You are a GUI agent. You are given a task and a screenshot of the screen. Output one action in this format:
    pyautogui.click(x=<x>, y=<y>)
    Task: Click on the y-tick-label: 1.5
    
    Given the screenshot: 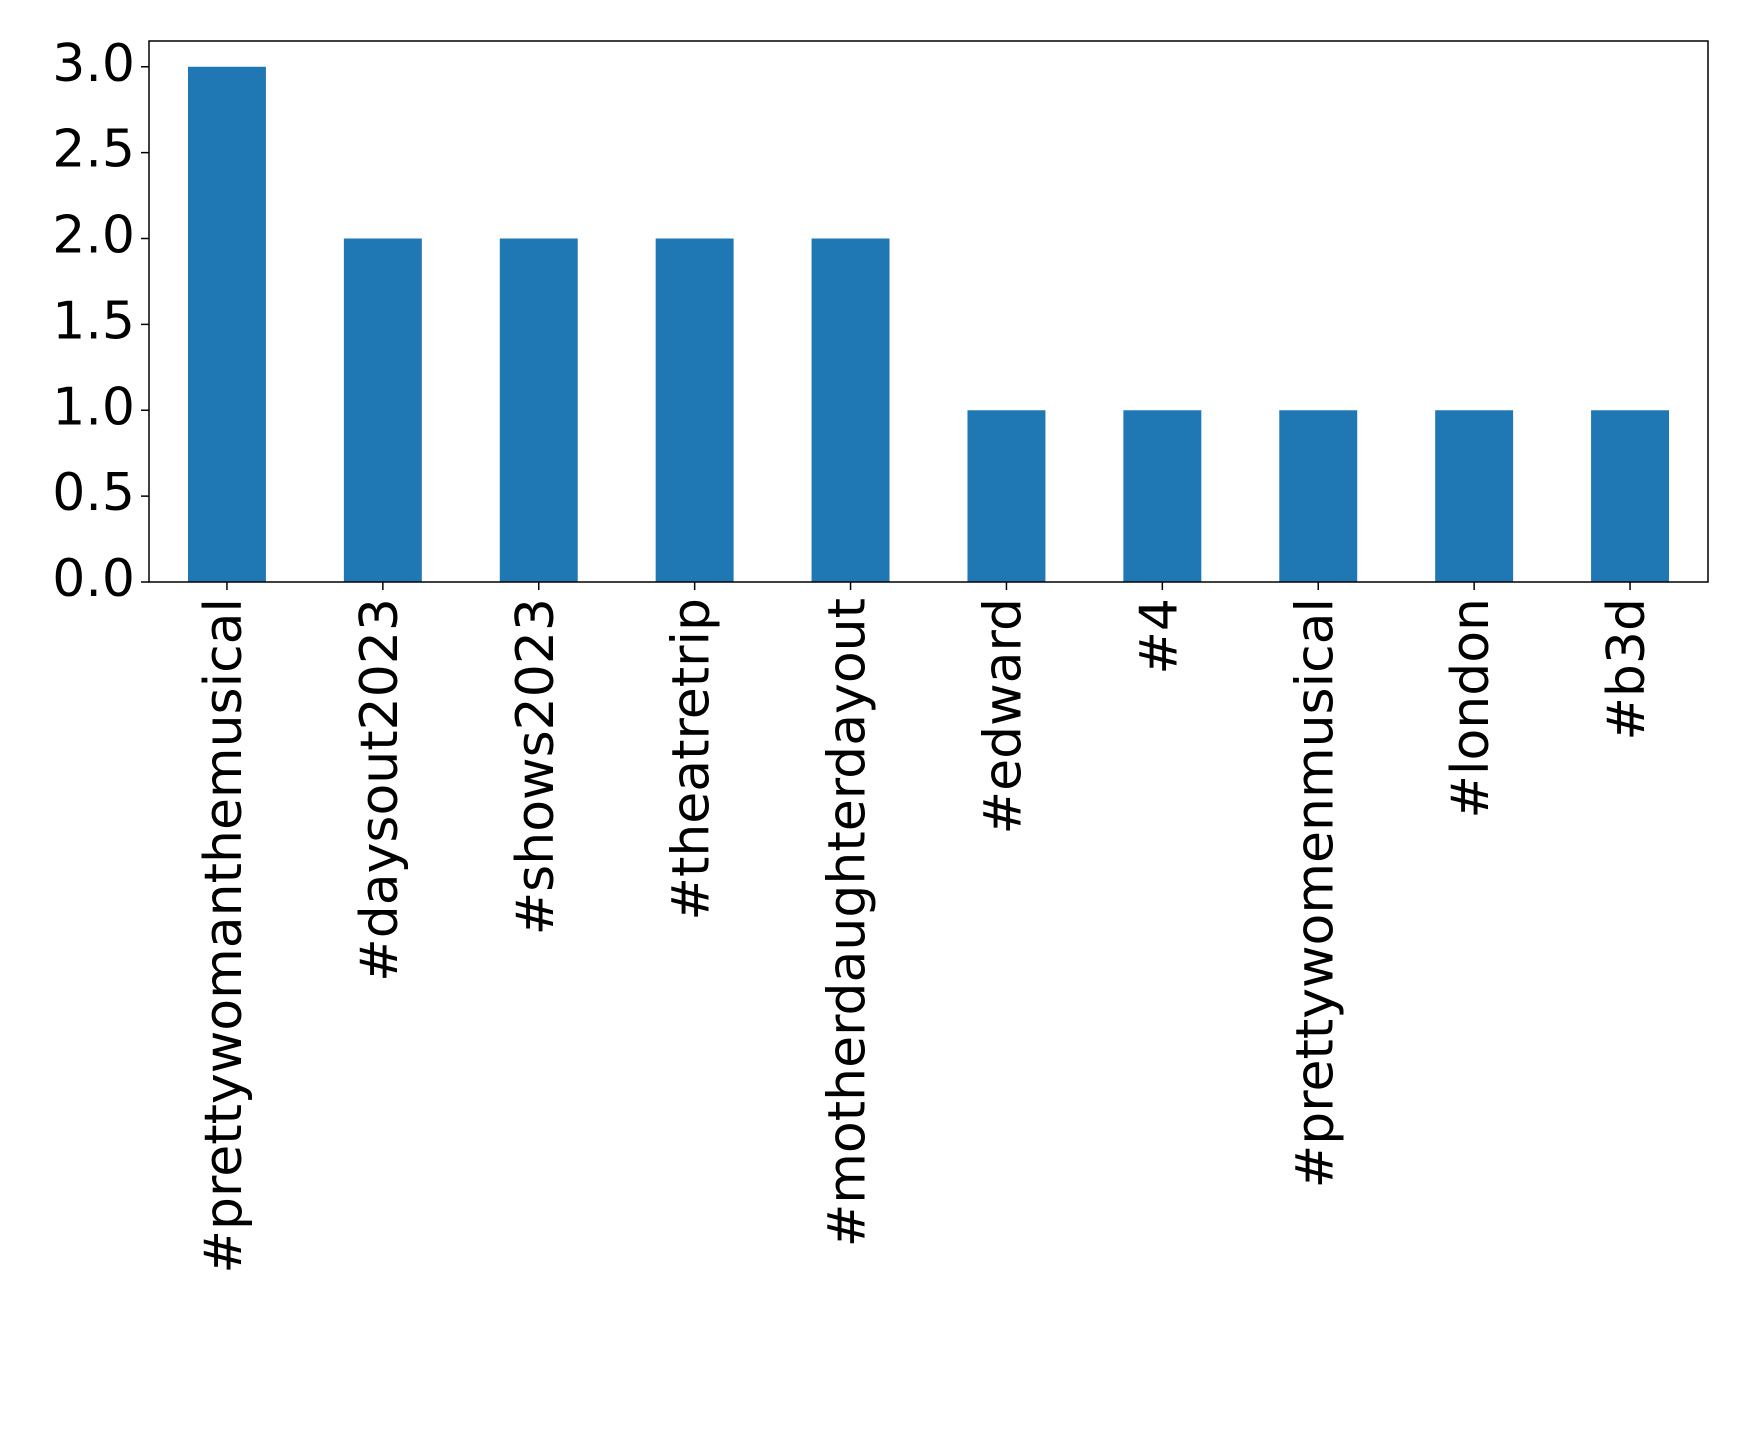 What is the action you would take?
    pyautogui.click(x=93, y=321)
    